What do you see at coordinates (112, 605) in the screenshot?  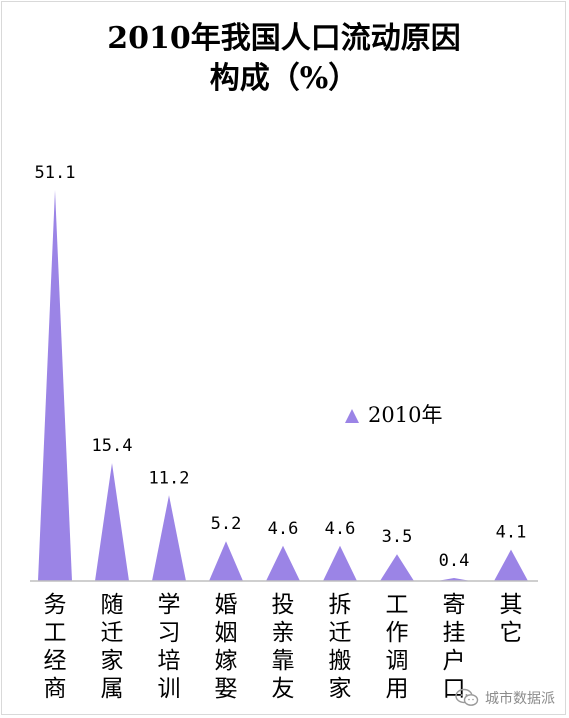 I see `category-label-2-char-1: 随` at bounding box center [112, 605].